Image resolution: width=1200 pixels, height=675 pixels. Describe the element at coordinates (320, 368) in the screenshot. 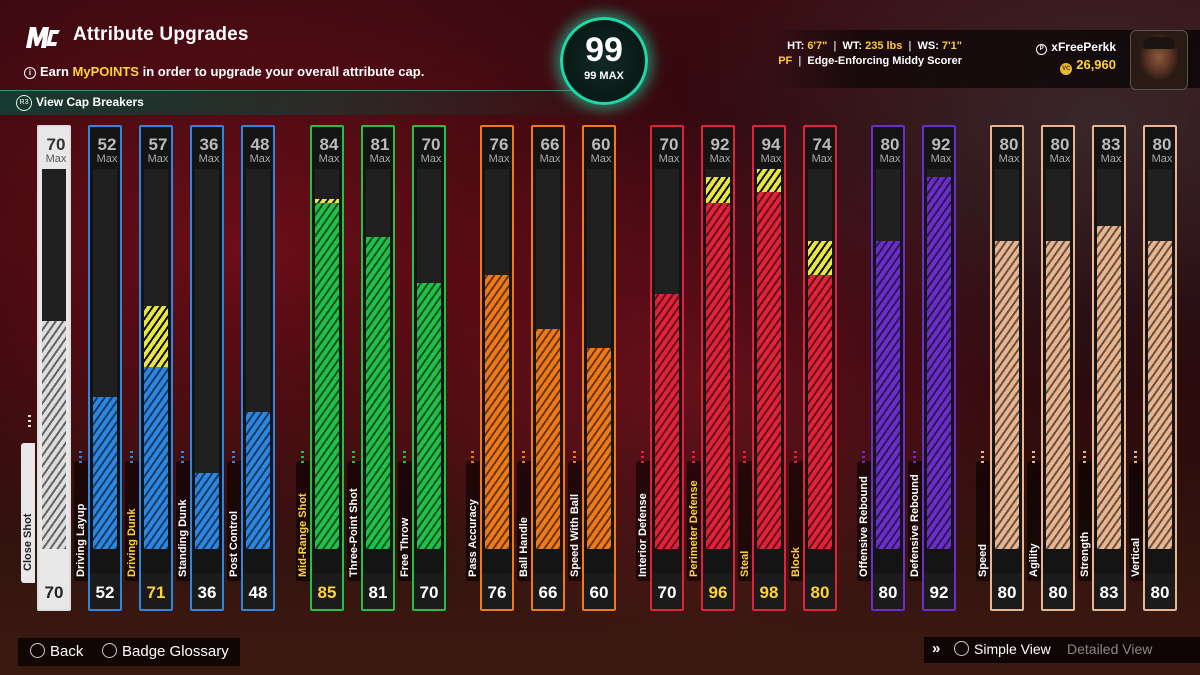

I see `attribute-mid-range-shot: 84 Max 85 Mid-Range Shot` at that location.